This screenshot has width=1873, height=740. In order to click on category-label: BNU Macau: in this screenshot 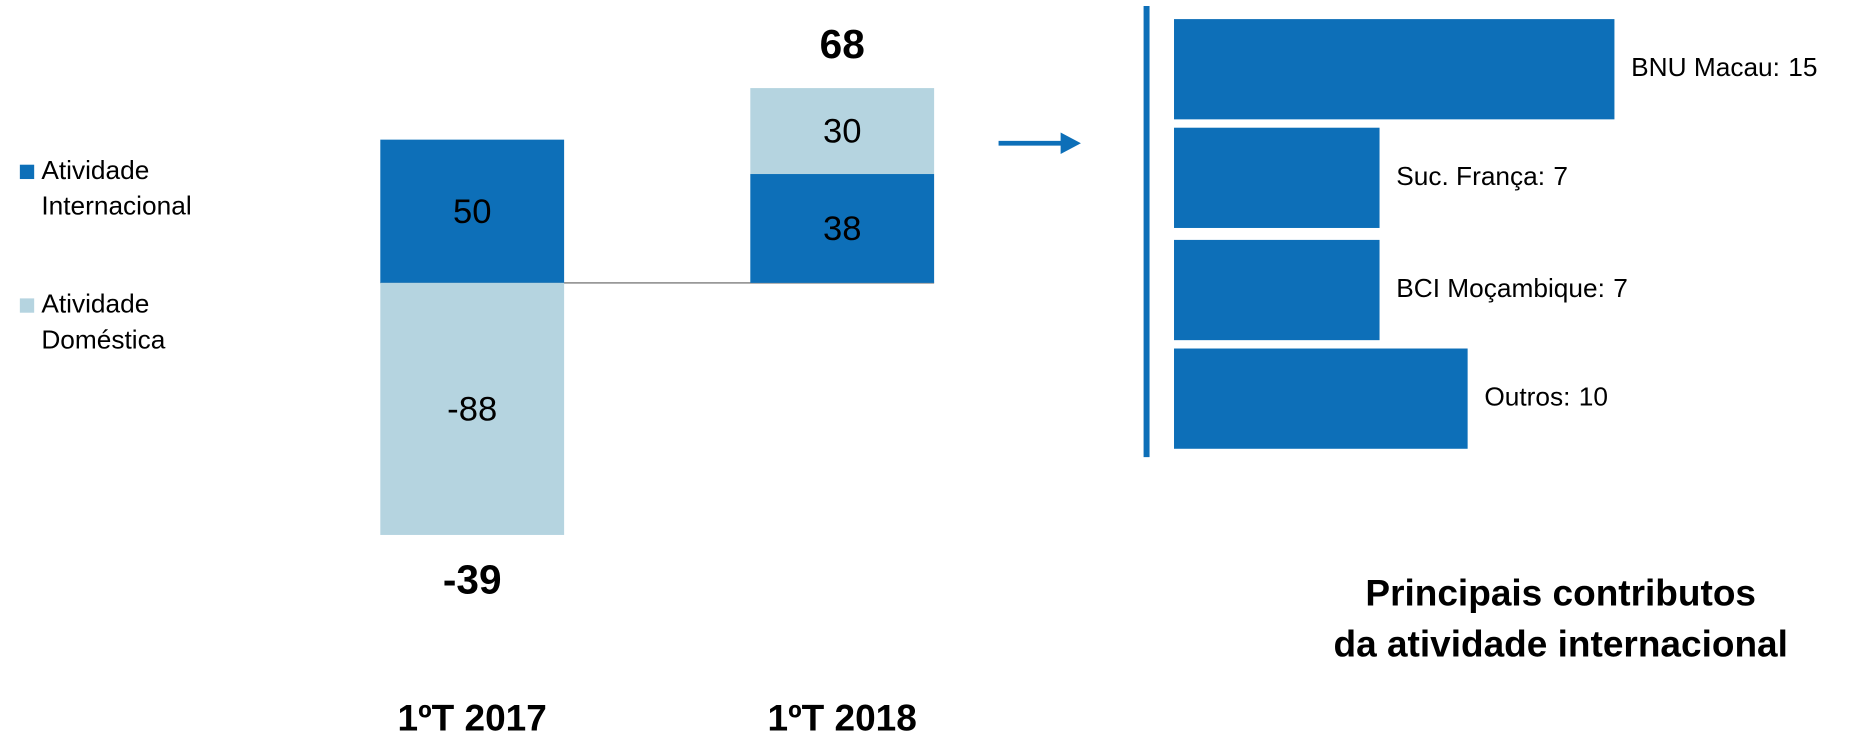, I will do `click(1705, 67)`.